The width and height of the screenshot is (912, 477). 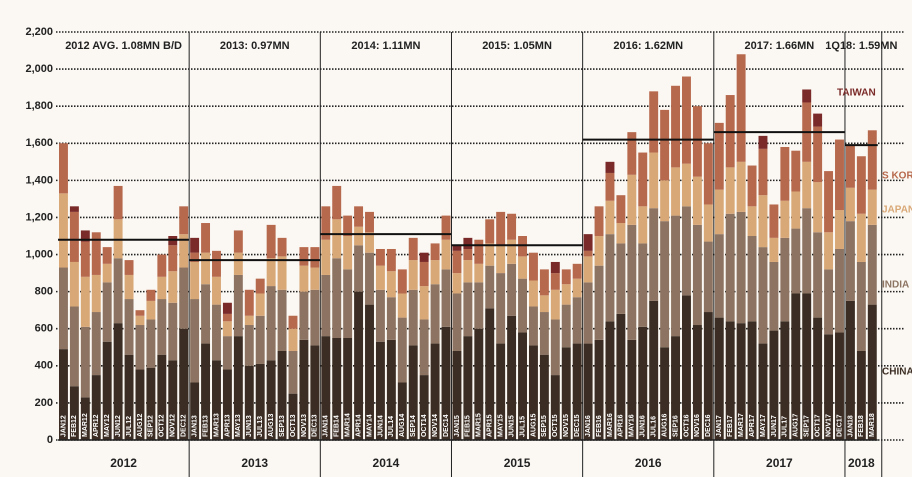 I want to click on series-label: JAPAN, so click(x=897, y=210).